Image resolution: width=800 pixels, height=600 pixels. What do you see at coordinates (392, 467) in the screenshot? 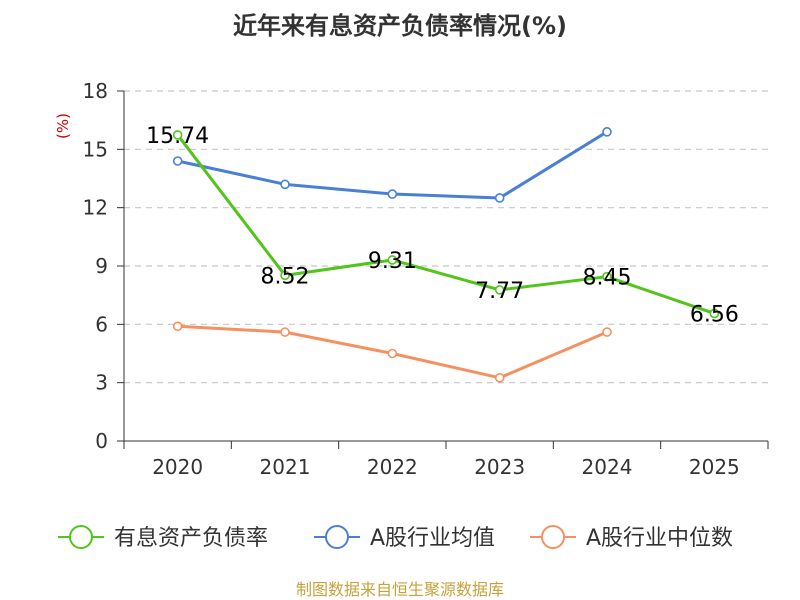
I see `x-tick-label: 2022` at bounding box center [392, 467].